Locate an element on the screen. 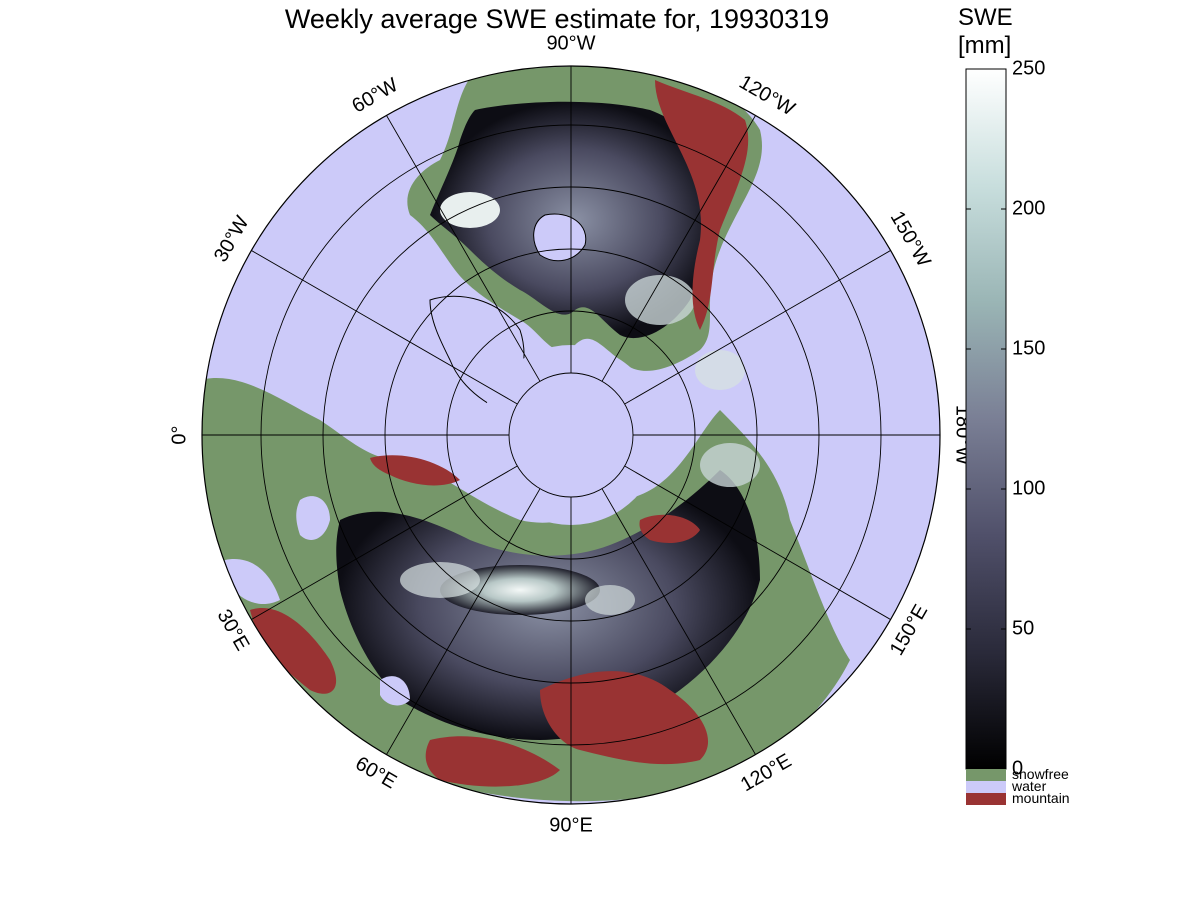  colorbar-tick-label: 100 is located at coordinates (1028, 488).